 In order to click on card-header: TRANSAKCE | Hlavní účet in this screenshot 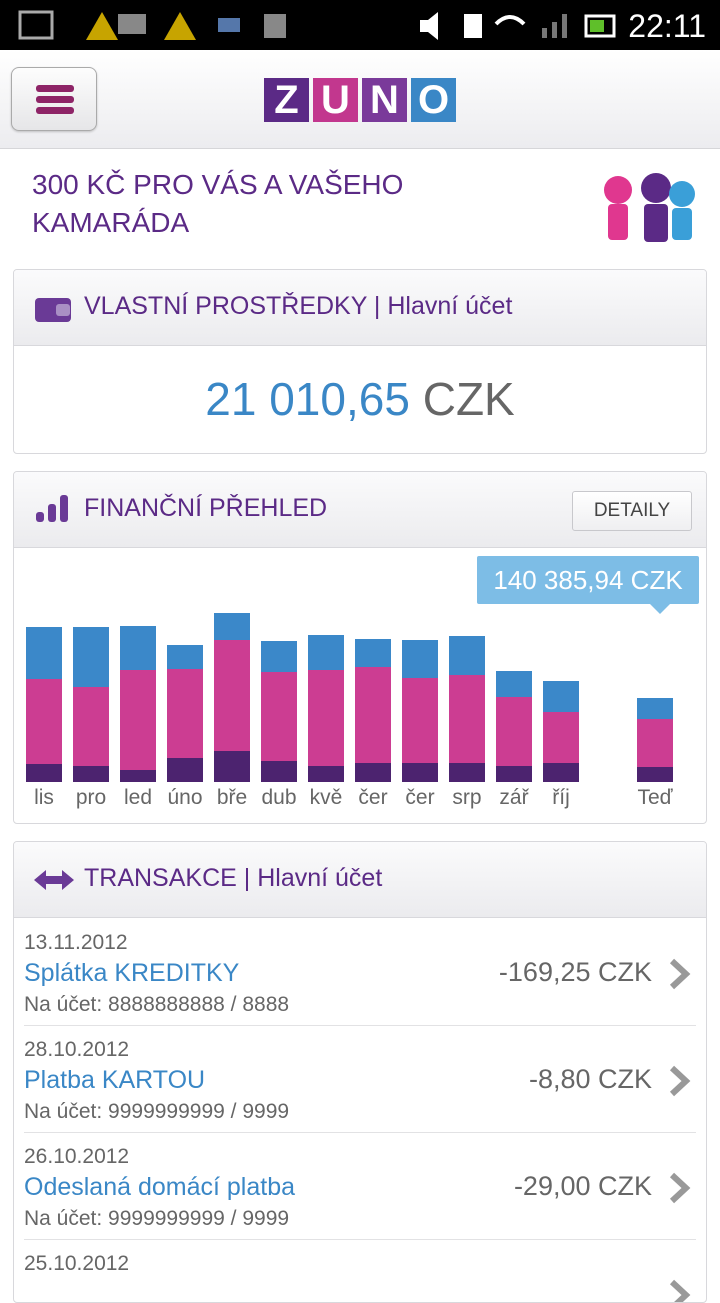, I will do `click(360, 880)`.